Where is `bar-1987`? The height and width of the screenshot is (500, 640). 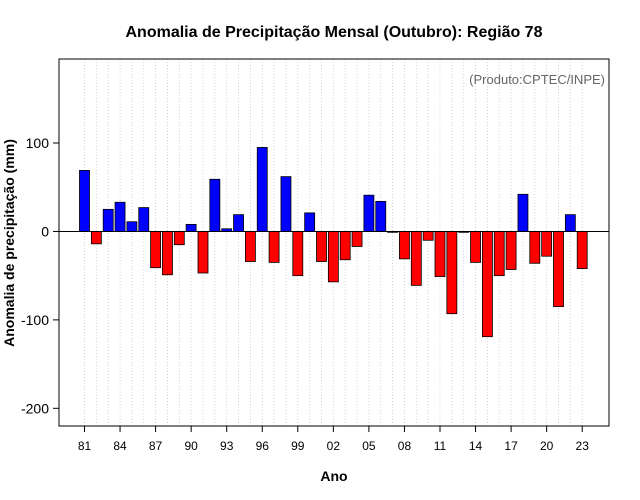 bar-1987 is located at coordinates (156, 250).